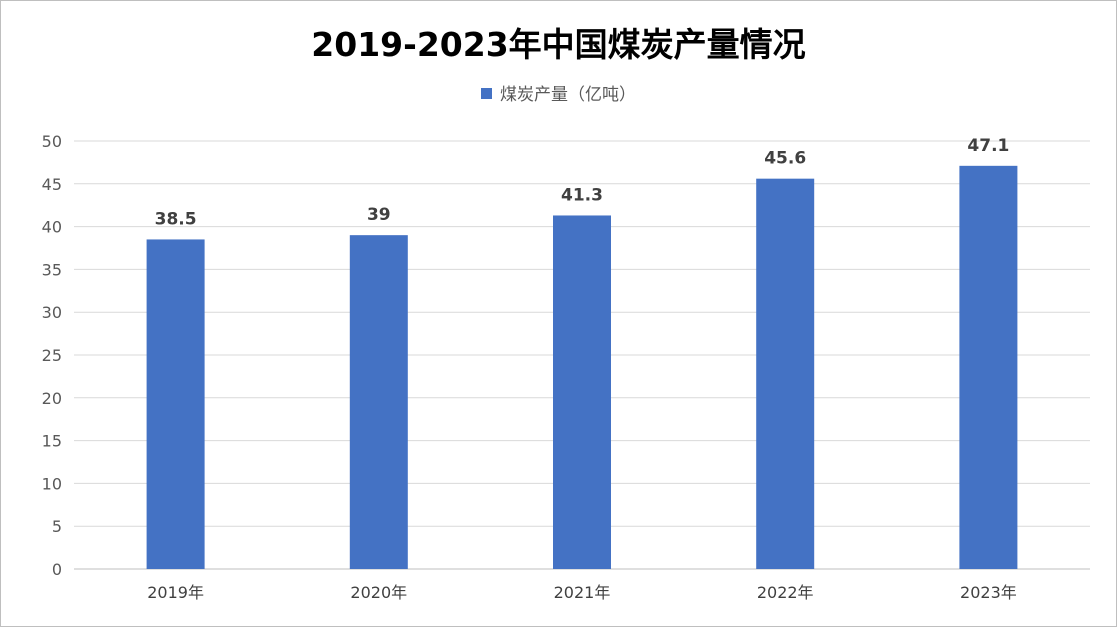 This screenshot has width=1117, height=627. Describe the element at coordinates (558, 44) in the screenshot. I see `chart-title: 2019-2023年中国煤炭产量情况` at that location.